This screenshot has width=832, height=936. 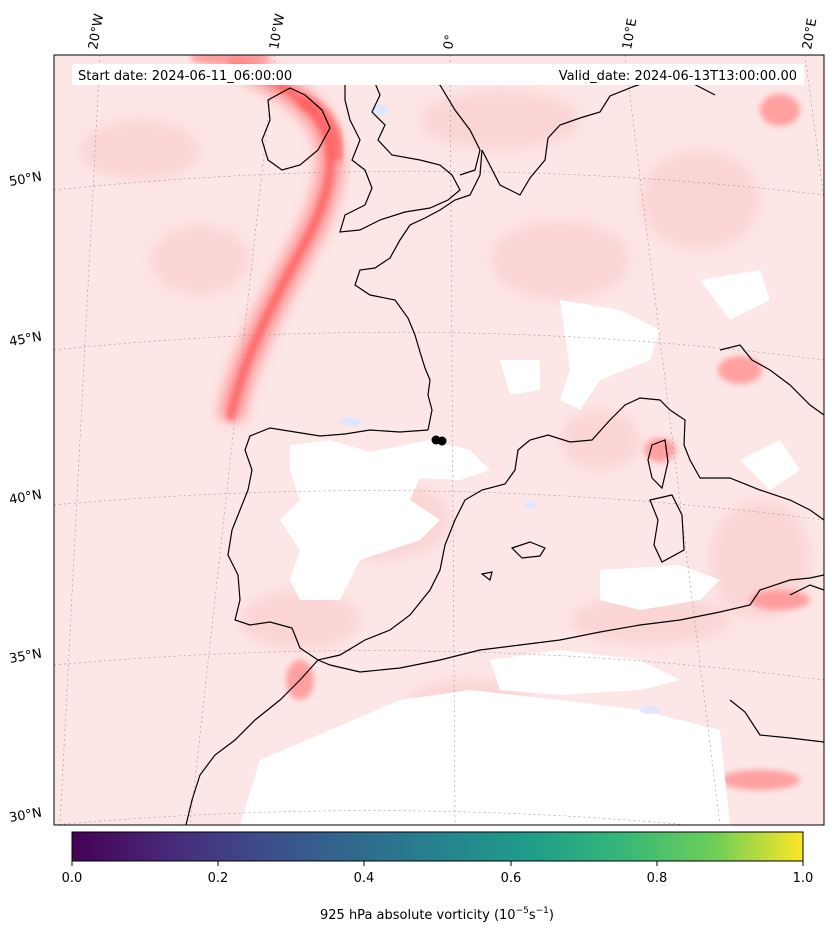 I want to click on start-date-label: Start date: 2024-06-11_06:00:00, so click(x=185, y=76).